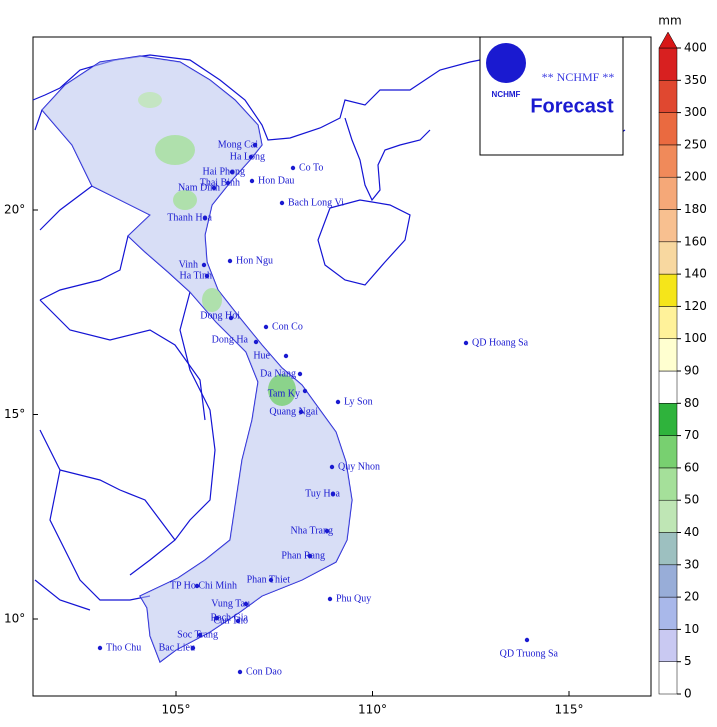 Image resolution: width=717 pixels, height=727 pixels. I want to click on place-label: Co To, so click(311, 167).